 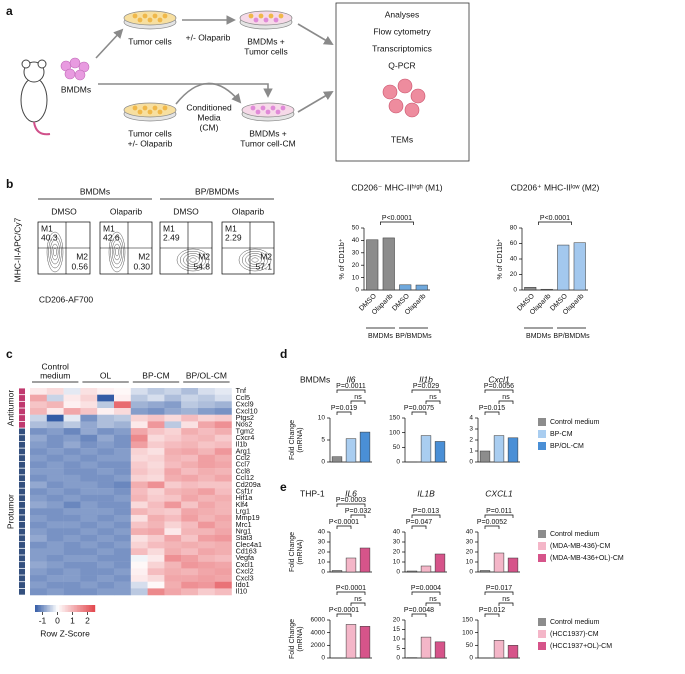 What do you see at coordinates (413, 336) in the screenshot?
I see `group-label: BP/BMDMs` at bounding box center [413, 336].